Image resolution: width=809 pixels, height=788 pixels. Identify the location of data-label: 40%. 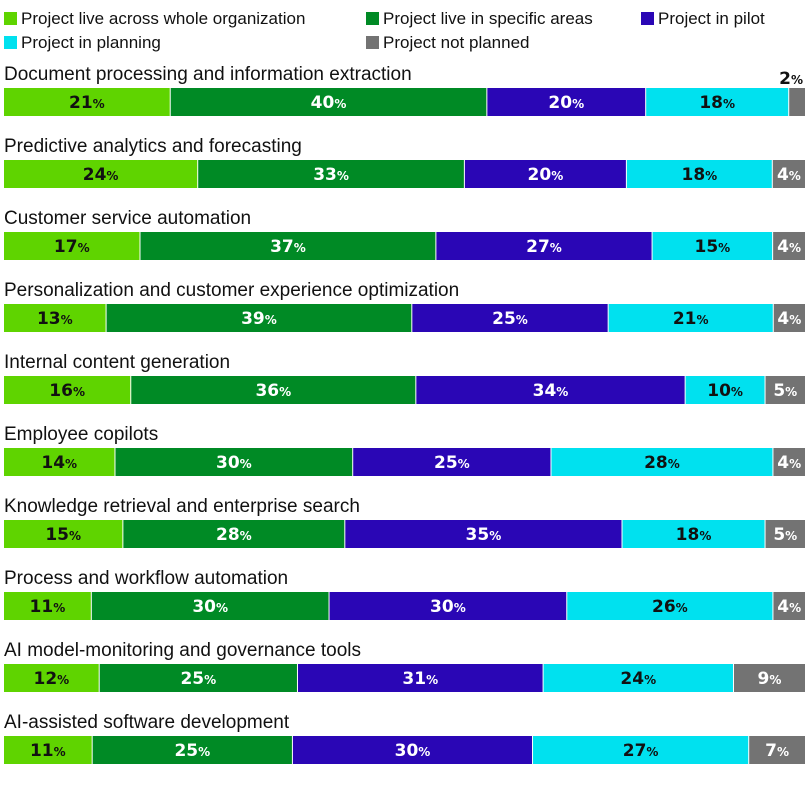
(329, 103).